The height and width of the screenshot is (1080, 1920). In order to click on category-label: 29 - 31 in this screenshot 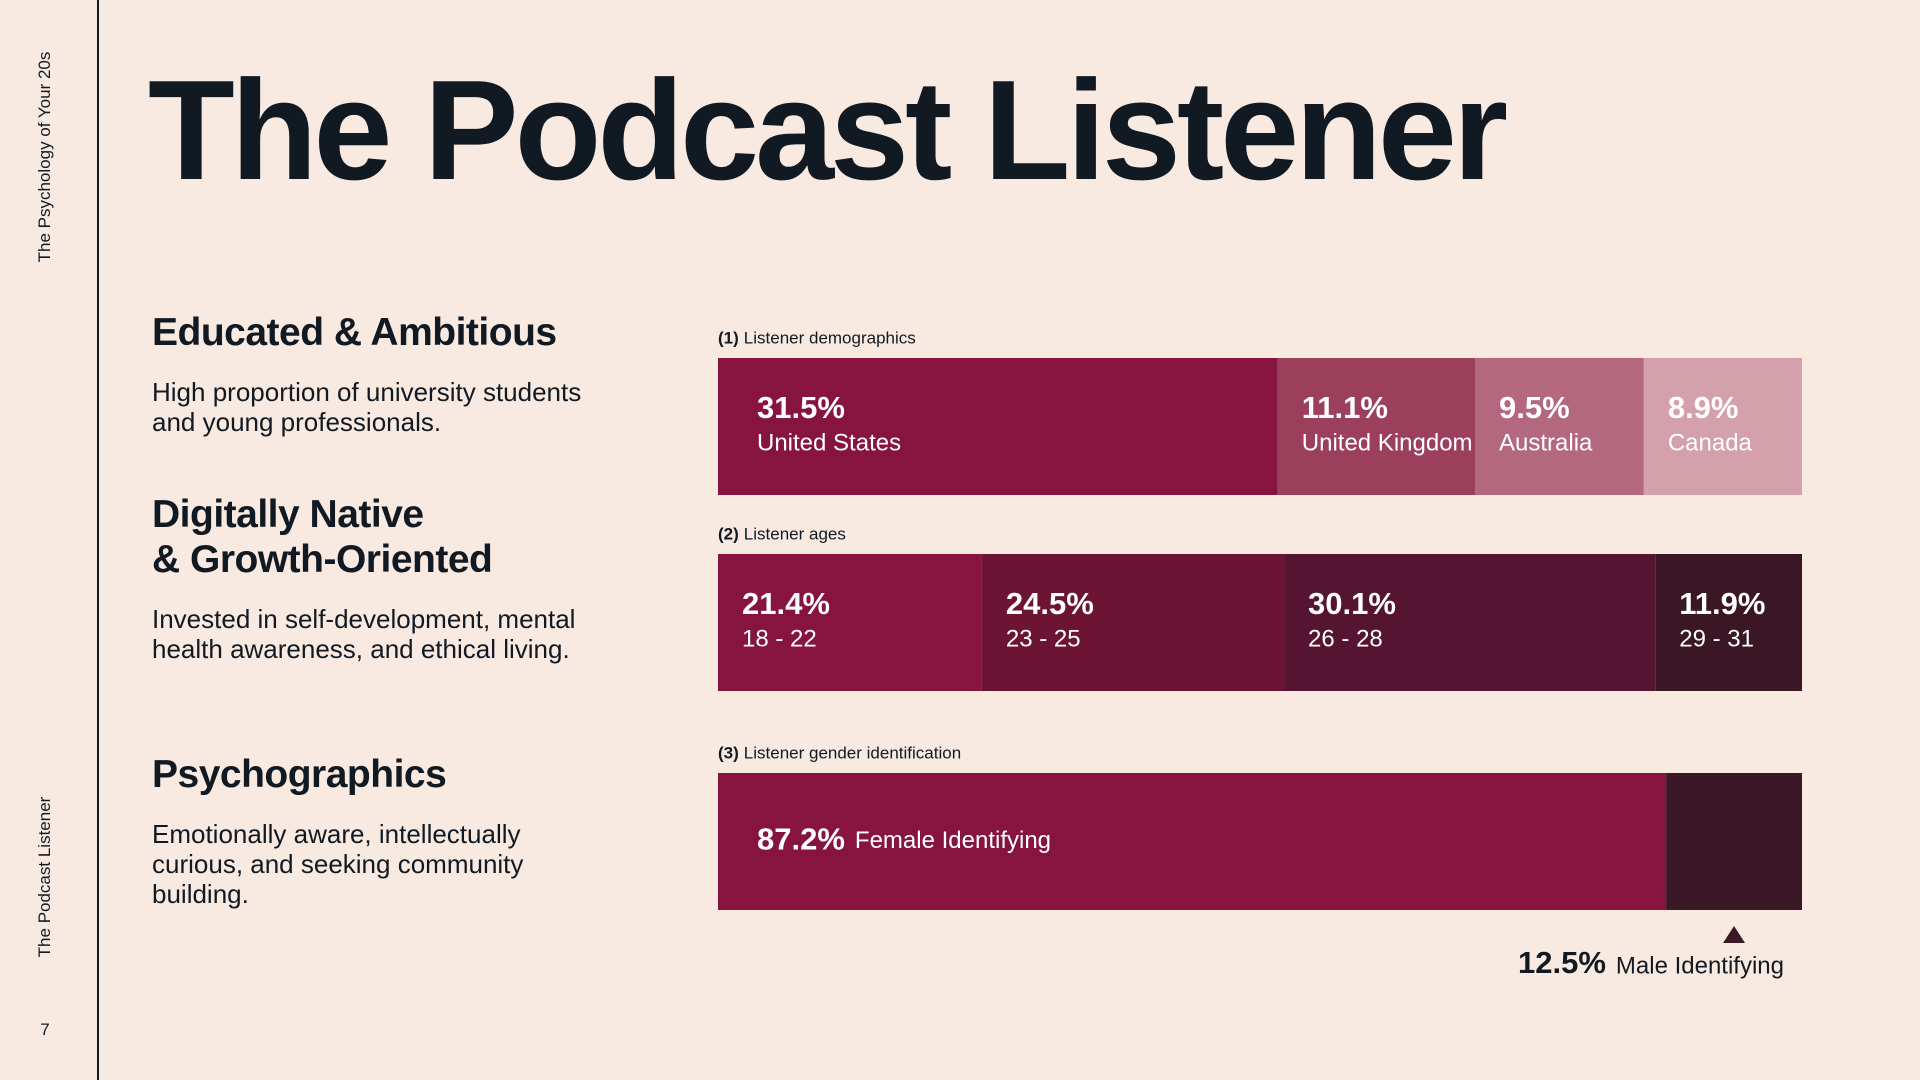, I will do `click(1716, 638)`.